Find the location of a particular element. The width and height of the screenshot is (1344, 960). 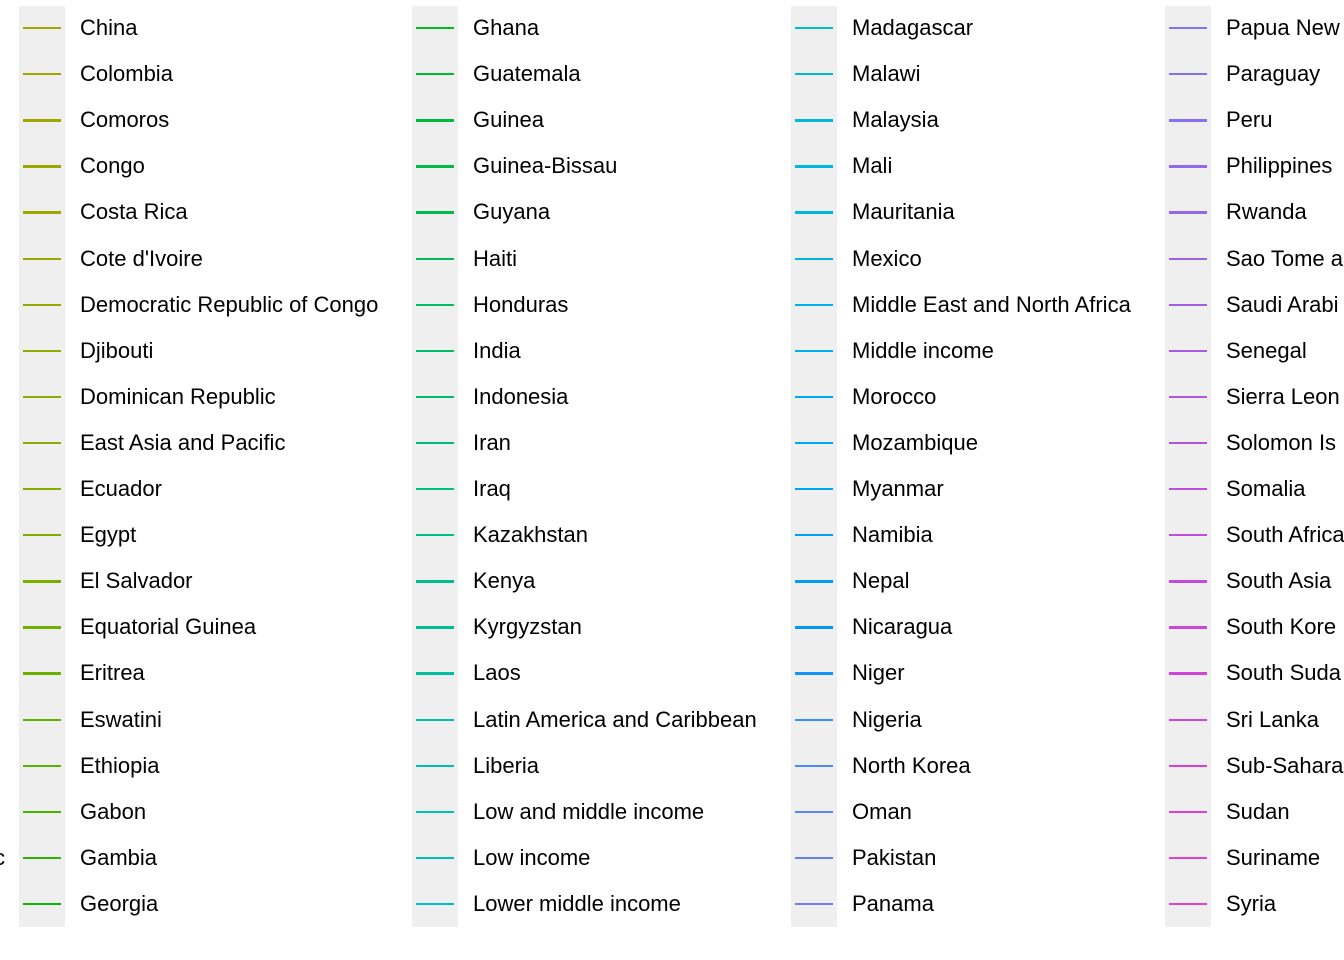

legend-entry: Peru is located at coordinates (1254, 121).